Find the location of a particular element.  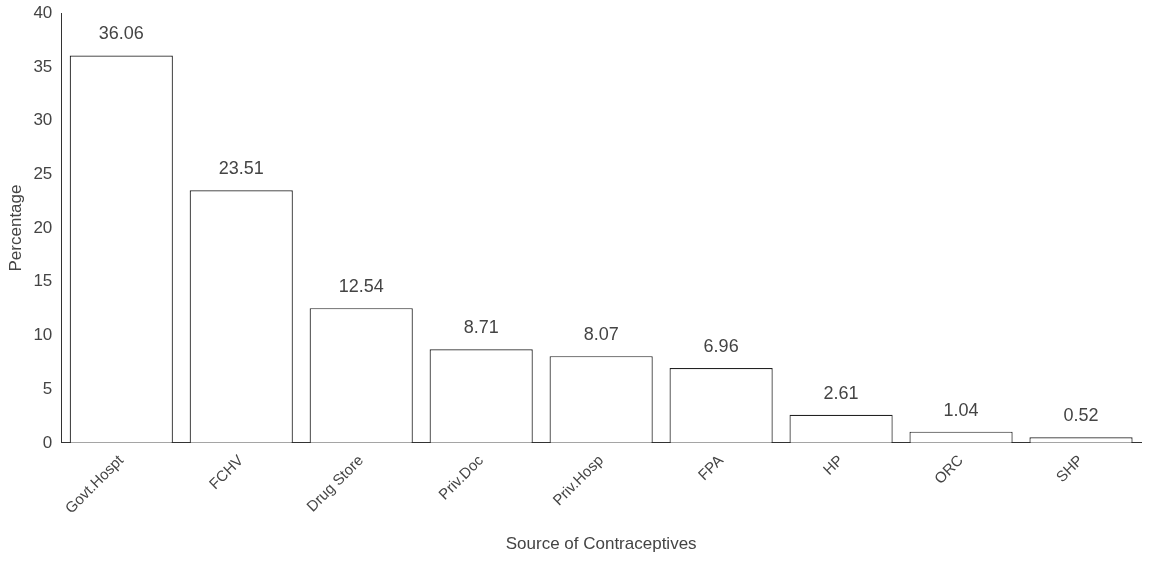

y-tick-label: 0 is located at coordinates (47, 442).